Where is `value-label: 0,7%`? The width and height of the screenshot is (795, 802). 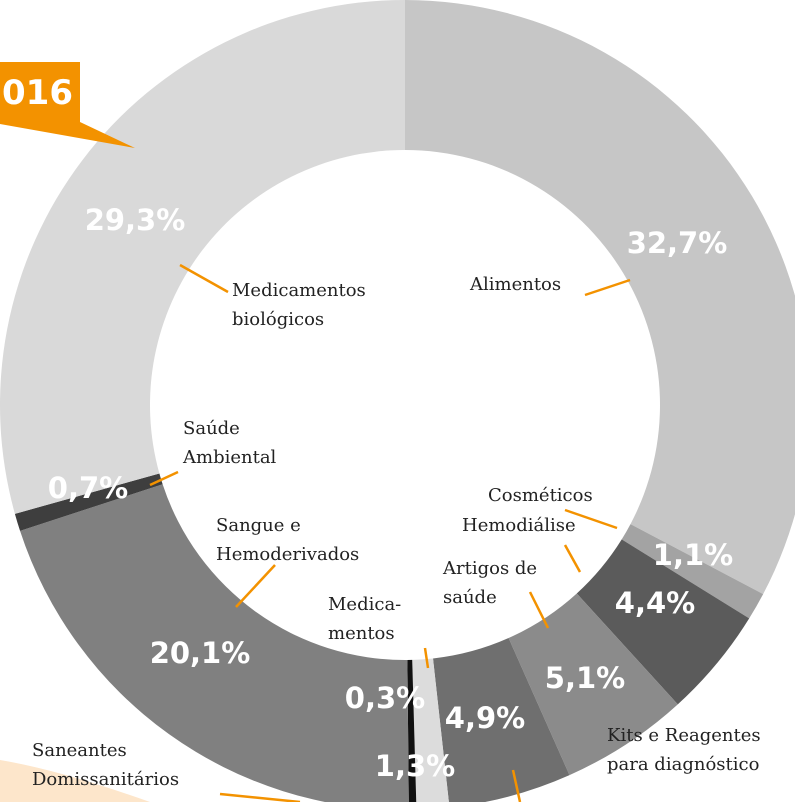
value-label: 0,7% is located at coordinates (88, 488).